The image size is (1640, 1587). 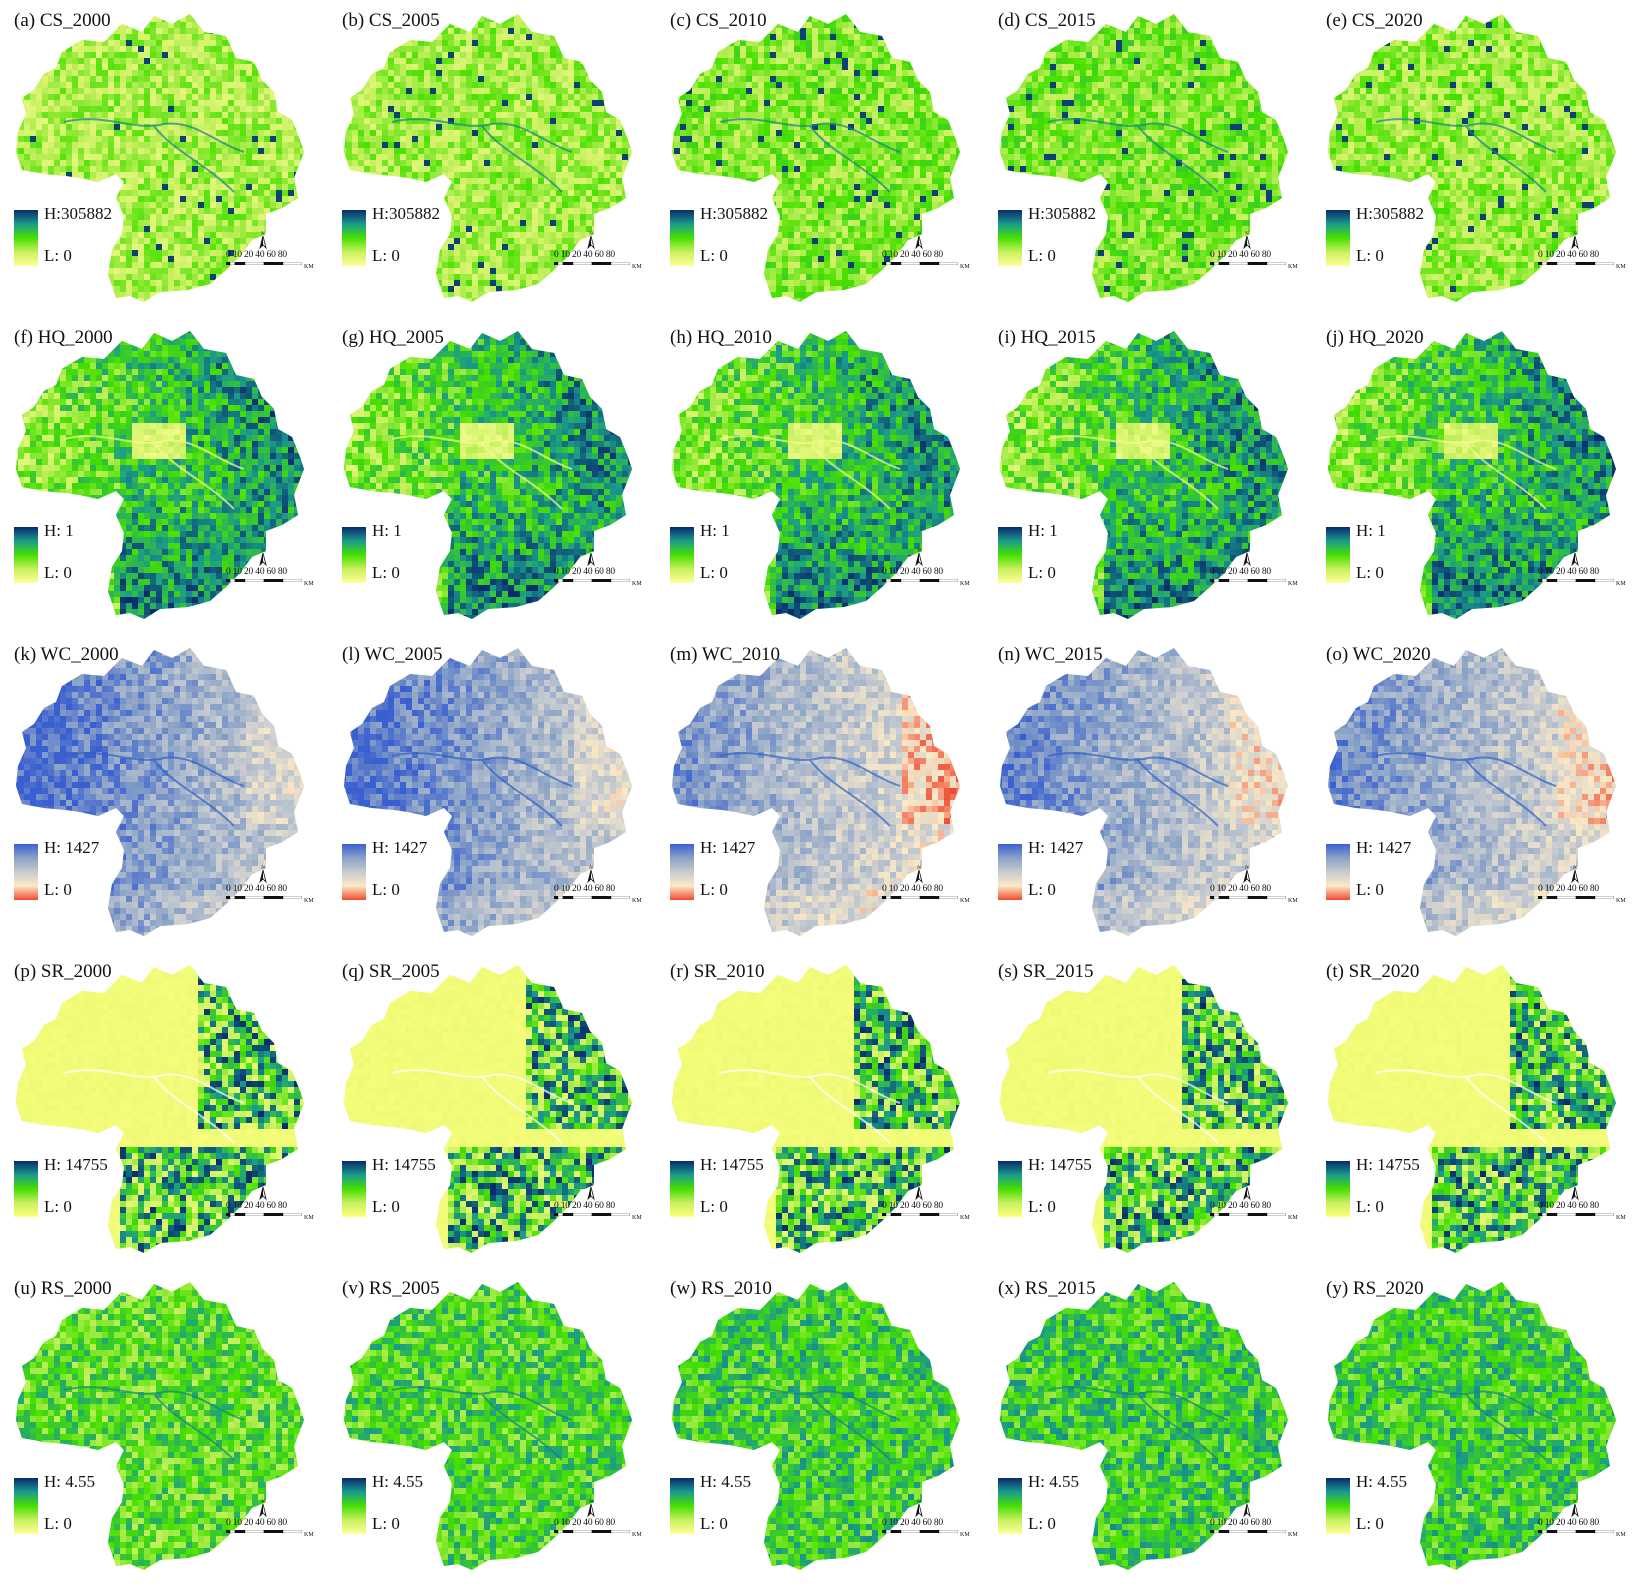 I want to click on panel-title: (y) RS_2020, so click(x=1375, y=1289).